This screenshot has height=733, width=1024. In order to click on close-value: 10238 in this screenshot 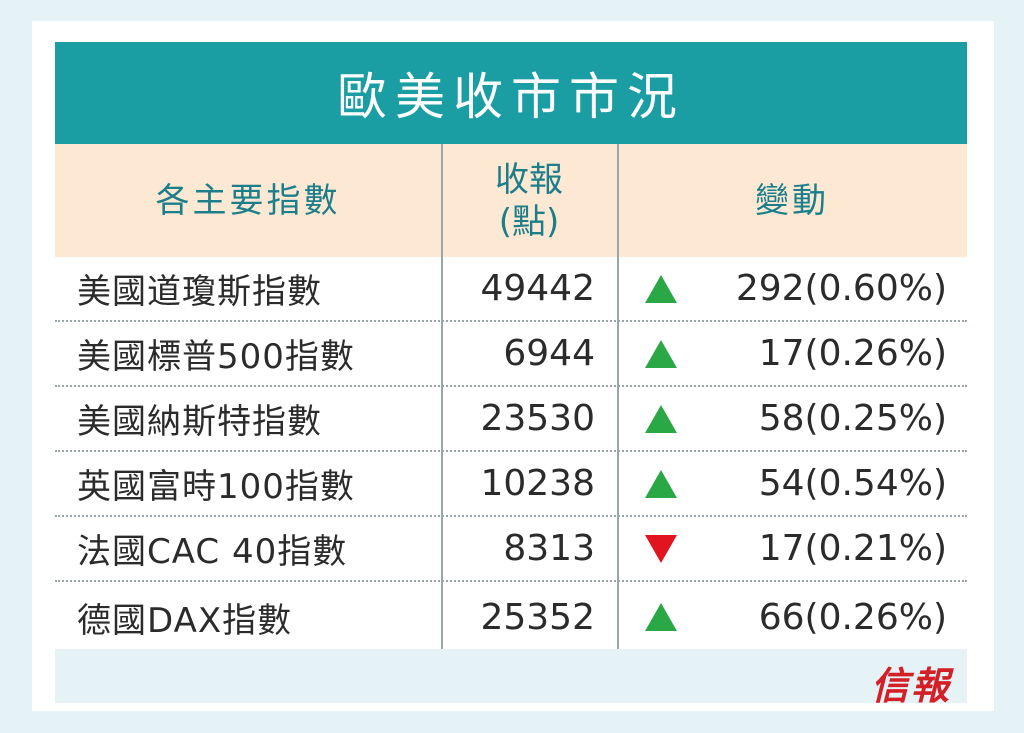, I will do `click(537, 483)`.